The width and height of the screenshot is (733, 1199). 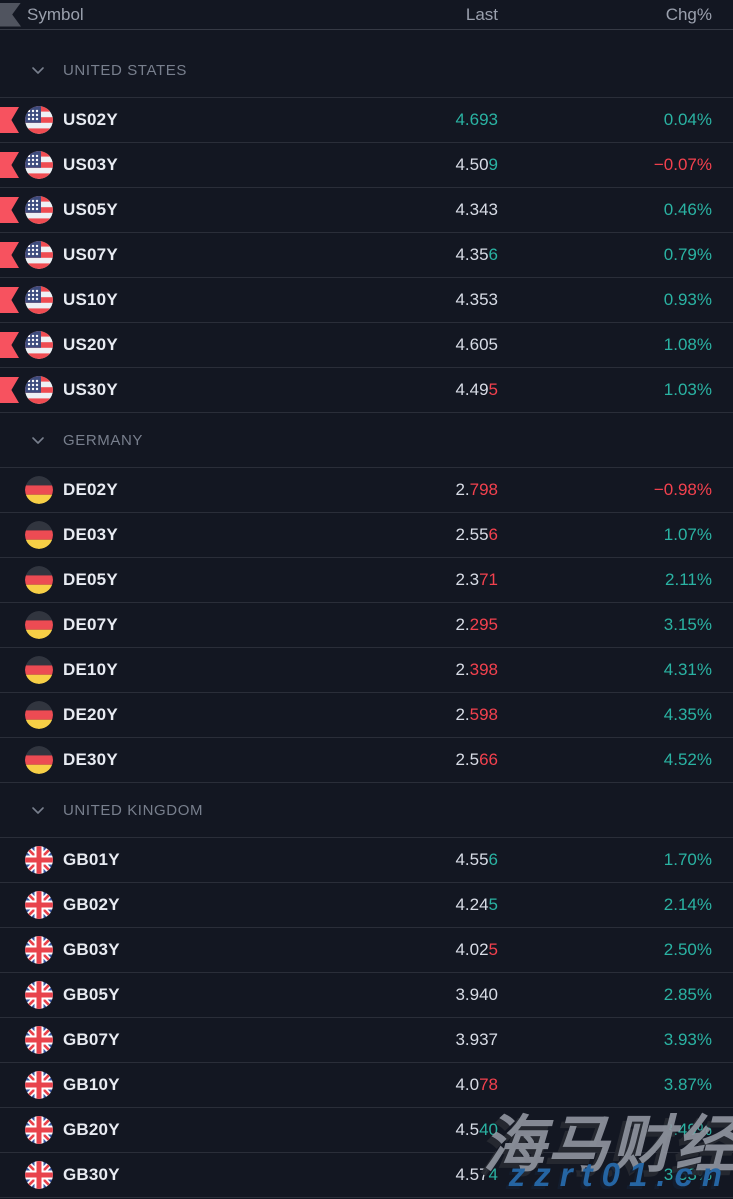 What do you see at coordinates (366, 860) in the screenshot?
I see `table-row: GB01Y 4.556 1.70%` at bounding box center [366, 860].